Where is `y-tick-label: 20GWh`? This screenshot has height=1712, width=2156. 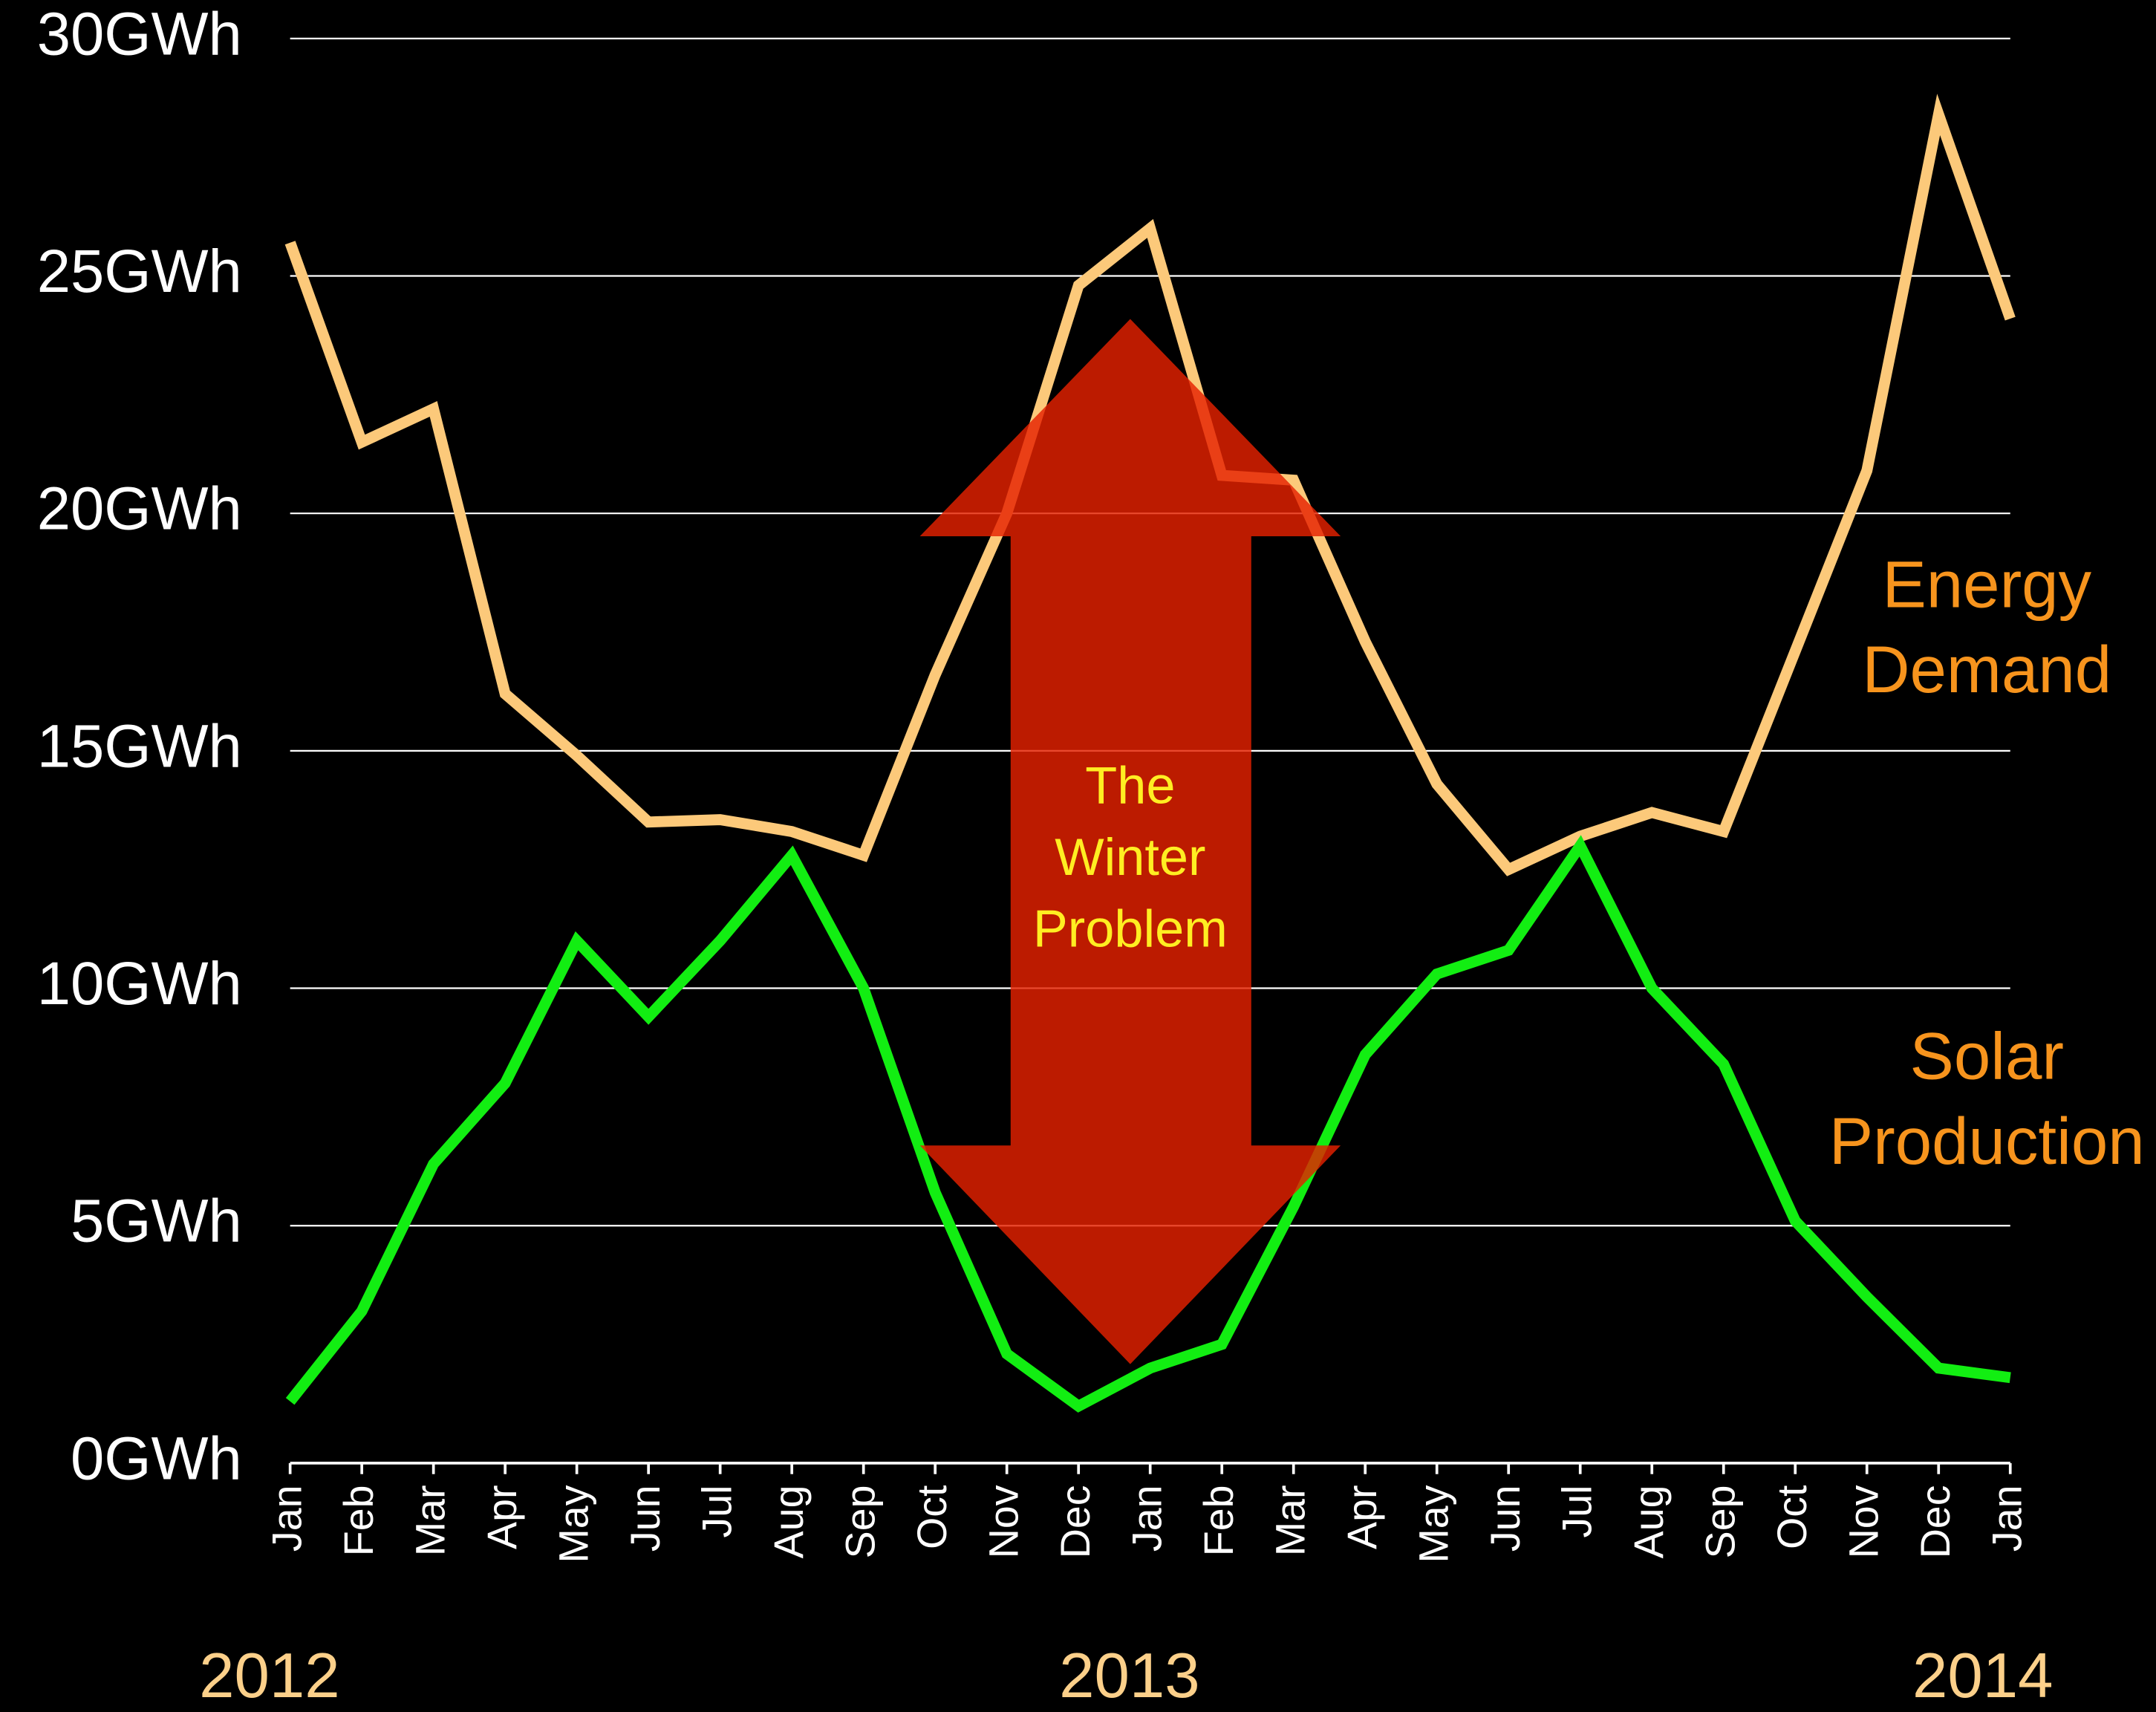 y-tick-label: 20GWh is located at coordinates (139, 509).